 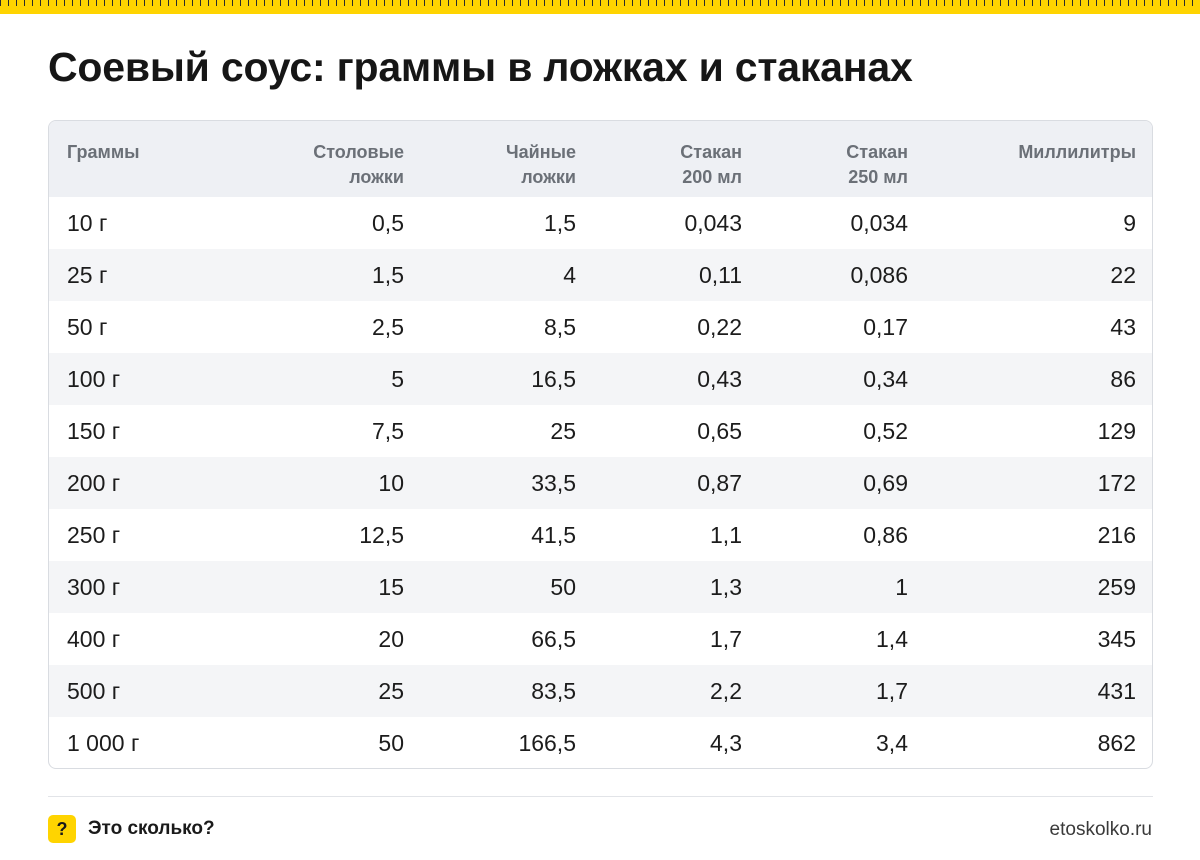 I want to click on table-row: 300 г 15 50 1,3 1 259, so click(x=600, y=587).